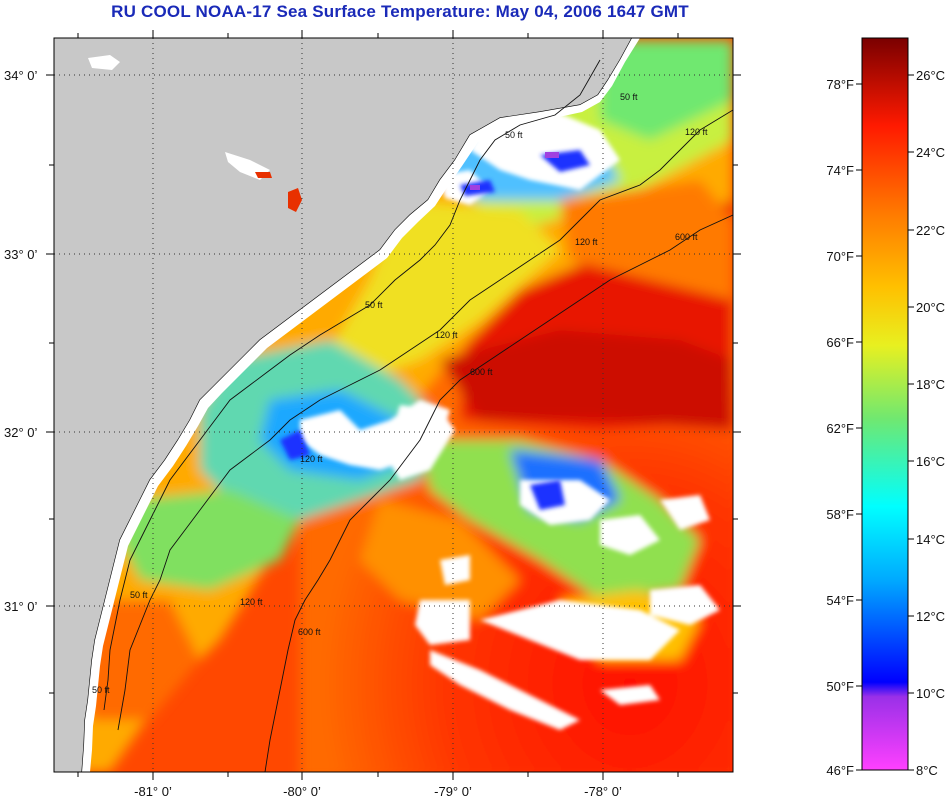  I want to click on lon-label-78: -78° 0’, so click(603, 791).